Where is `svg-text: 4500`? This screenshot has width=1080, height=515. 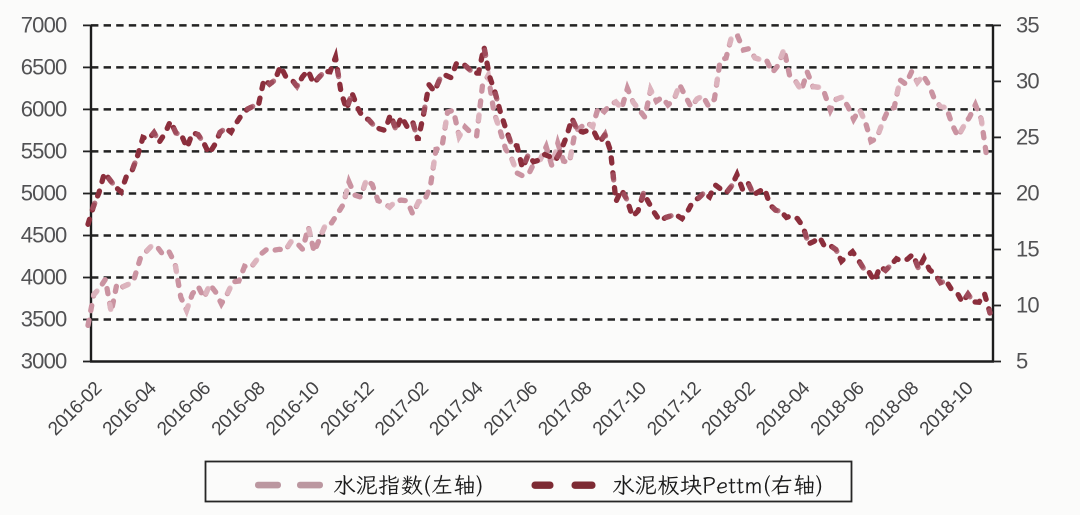 svg-text: 4500 is located at coordinates (44, 235).